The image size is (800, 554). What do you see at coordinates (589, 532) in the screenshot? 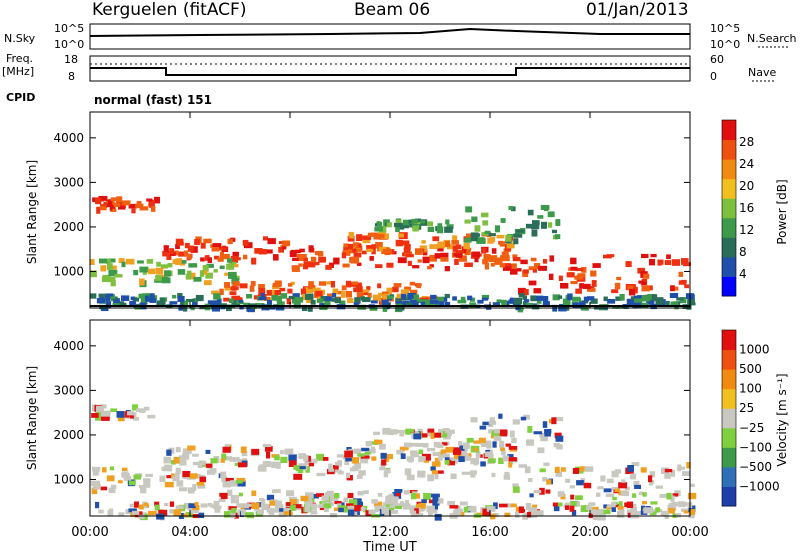
I see `x-tick-label: 20:00` at bounding box center [589, 532].